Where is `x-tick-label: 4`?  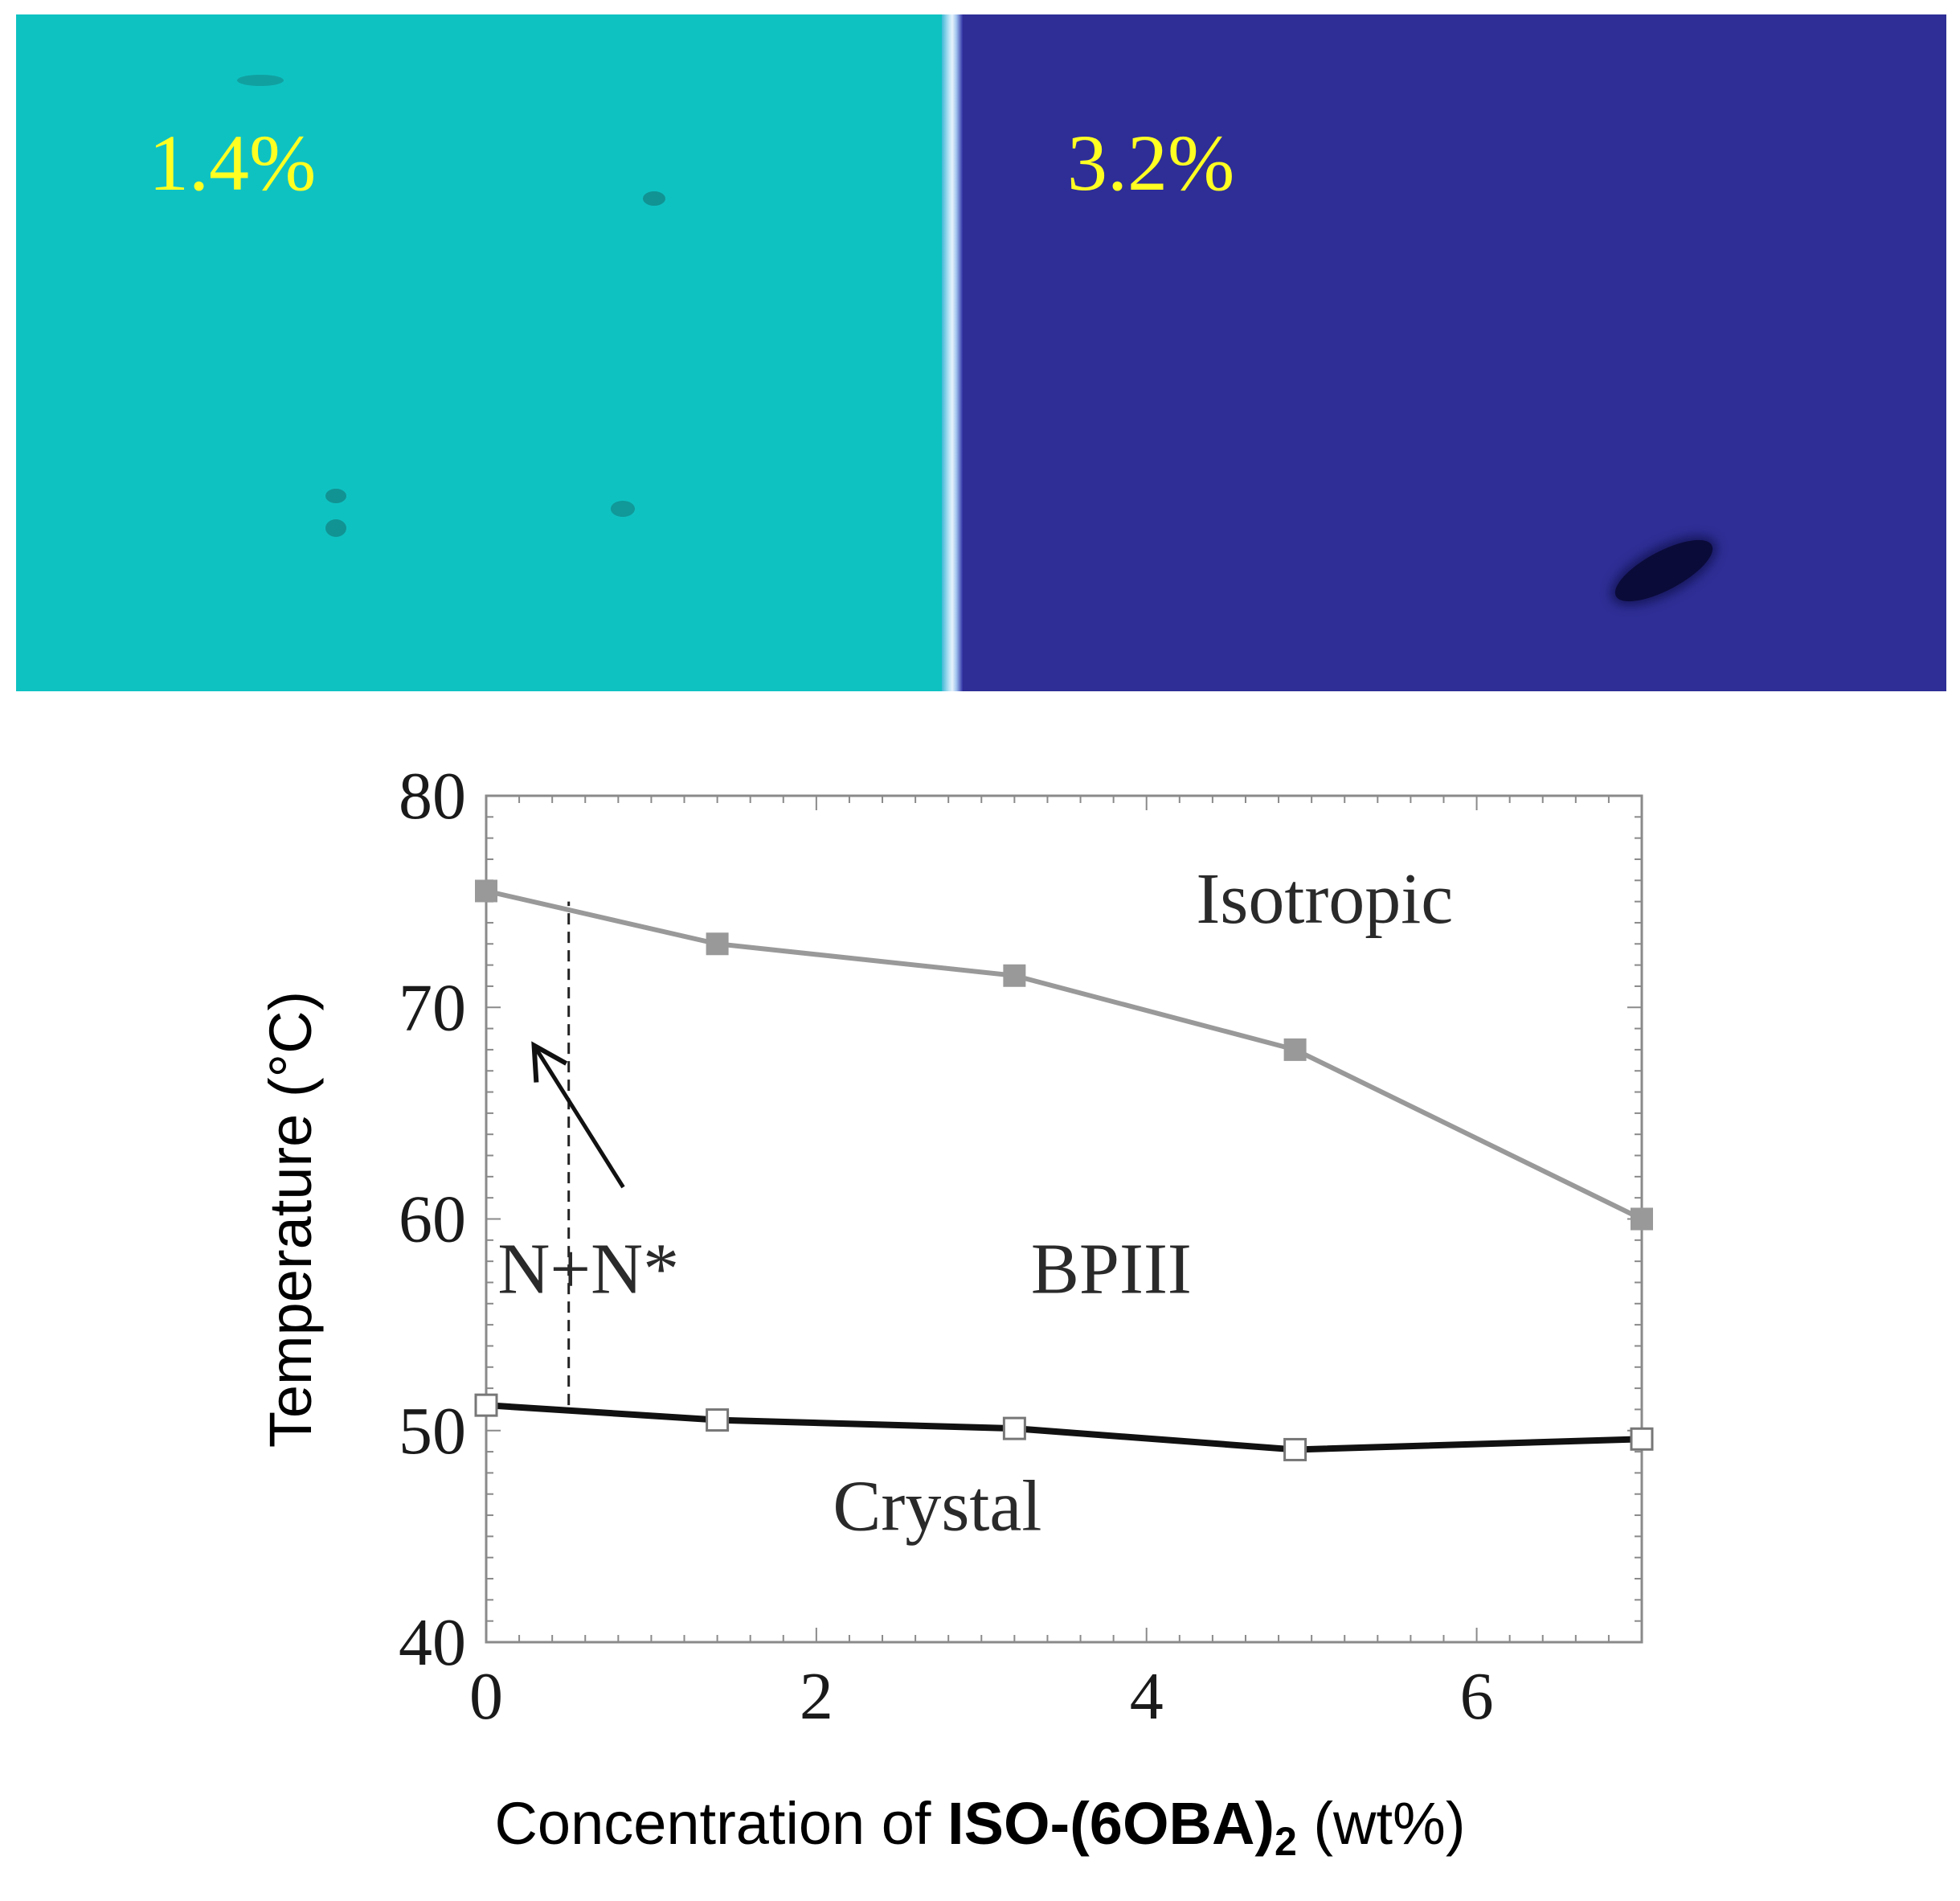
x-tick-label: 4 is located at coordinates (1147, 1697).